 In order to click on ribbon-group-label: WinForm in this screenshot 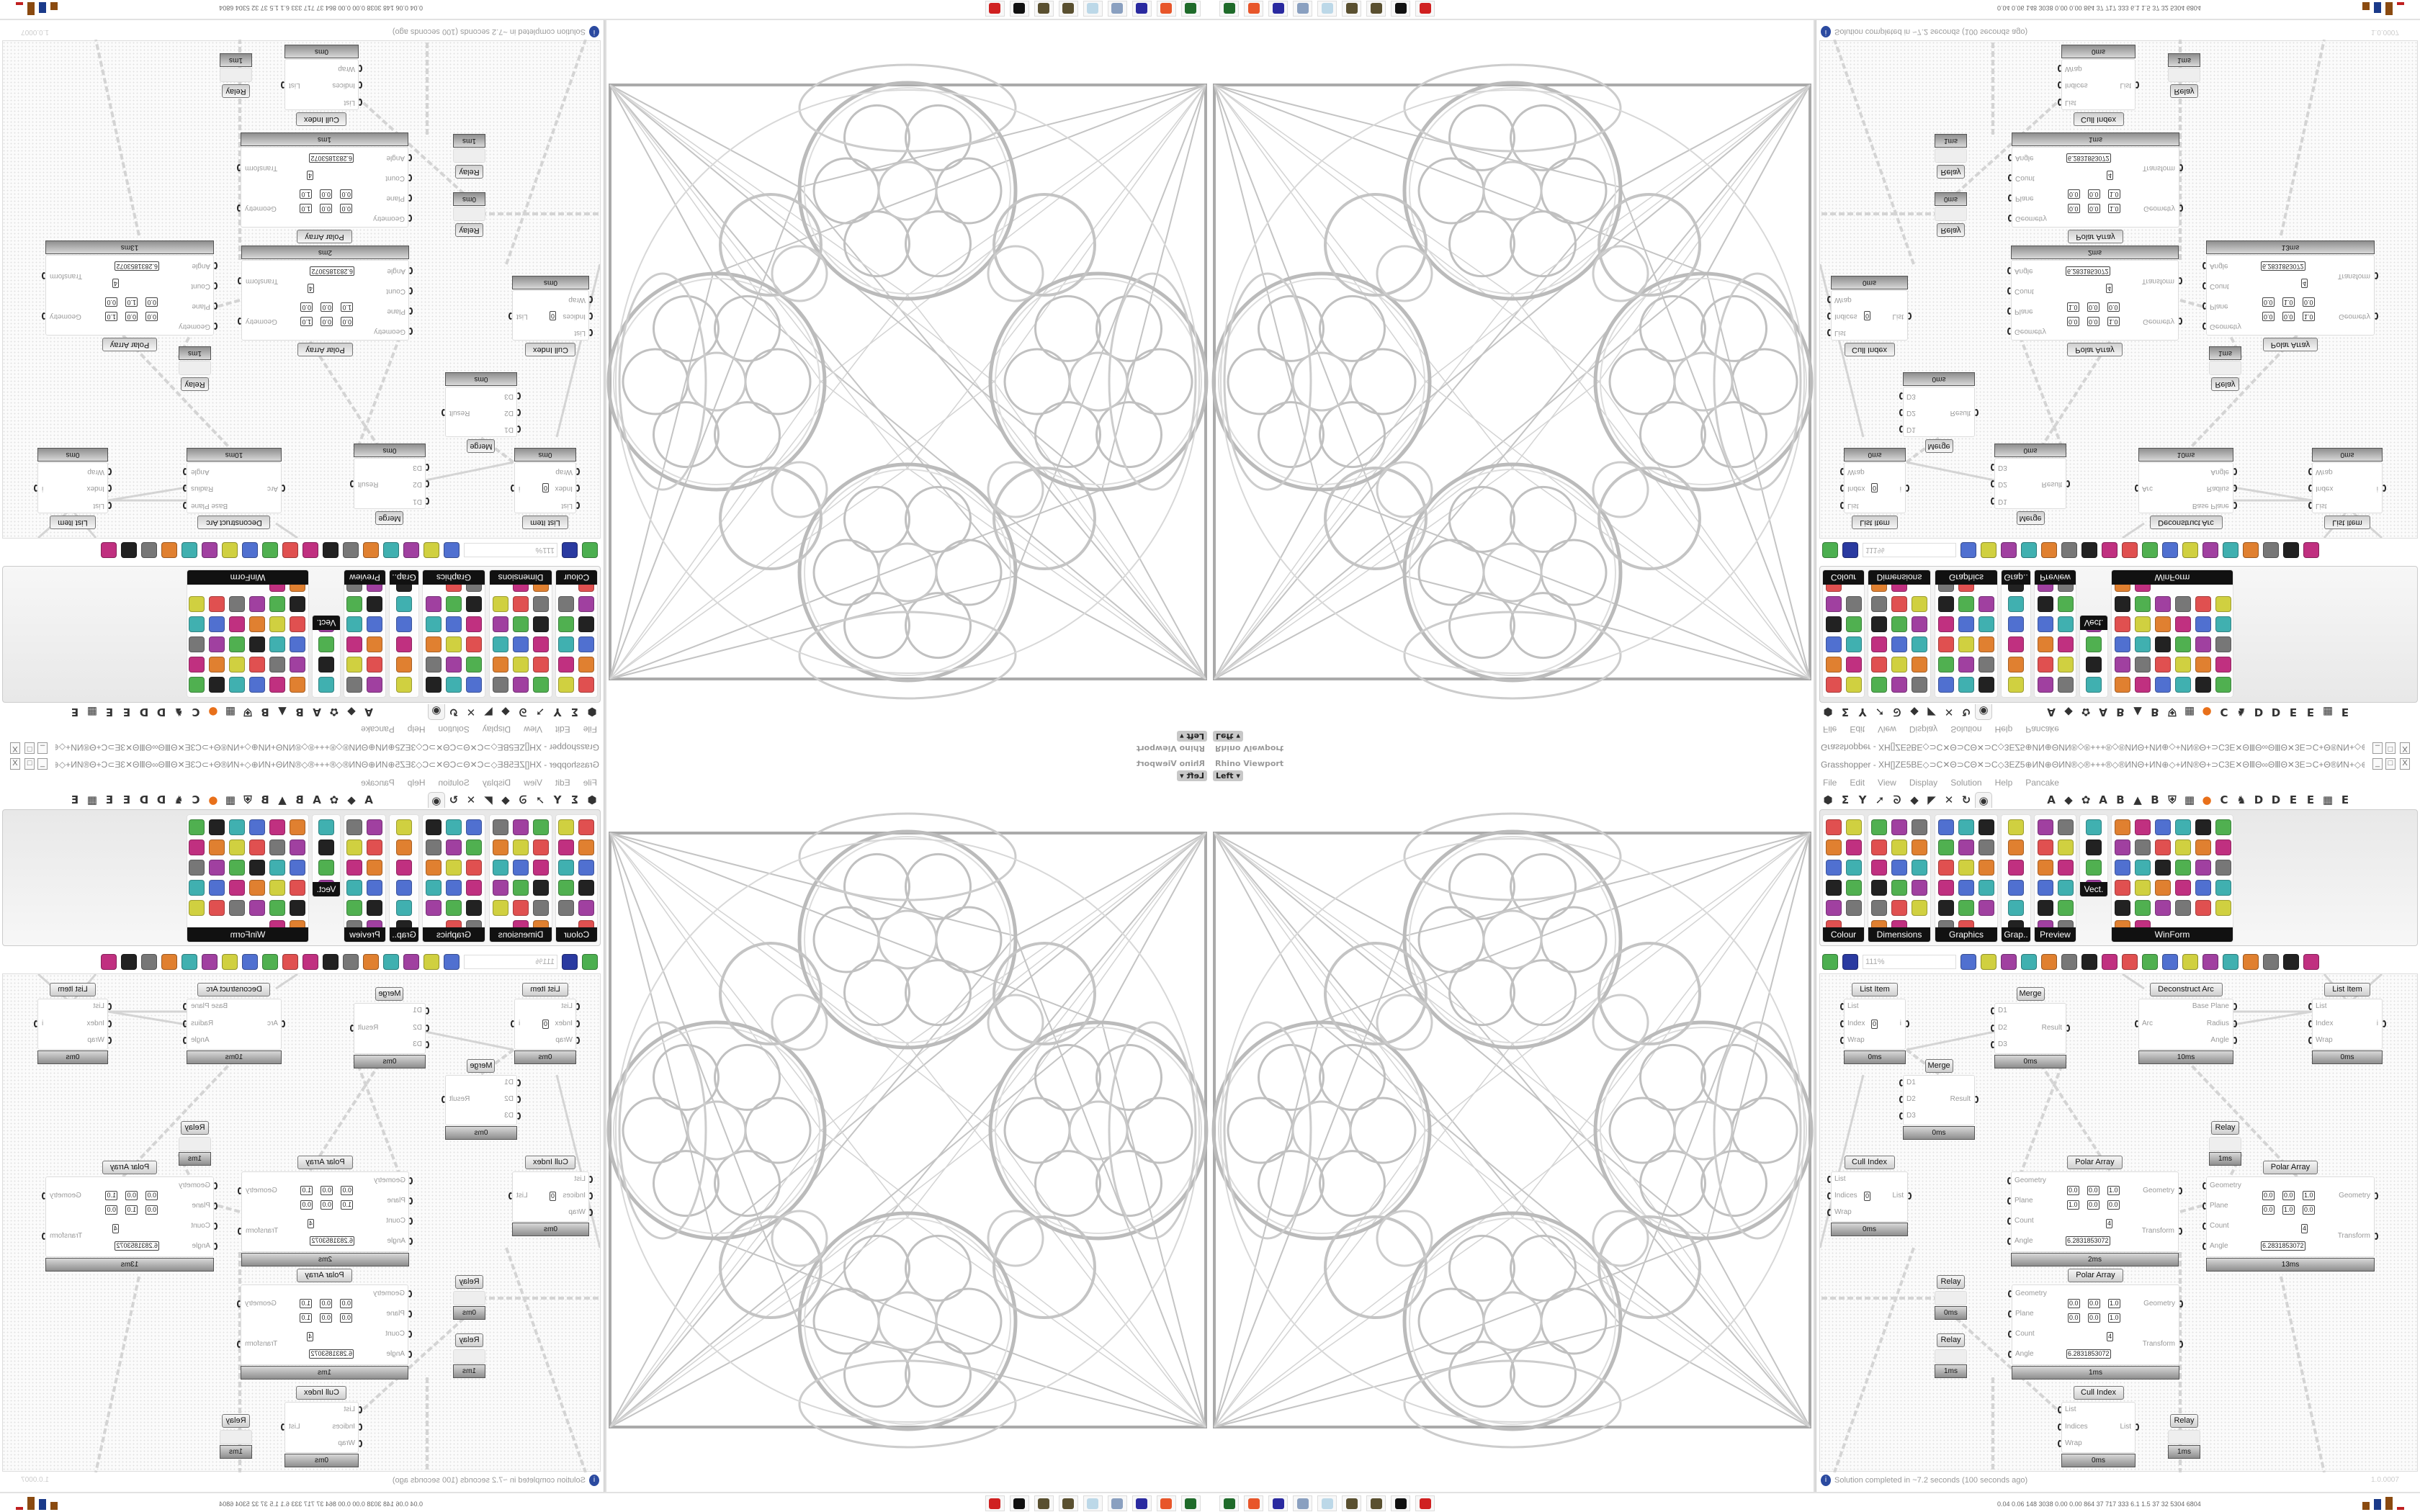, I will do `click(247, 934)`.